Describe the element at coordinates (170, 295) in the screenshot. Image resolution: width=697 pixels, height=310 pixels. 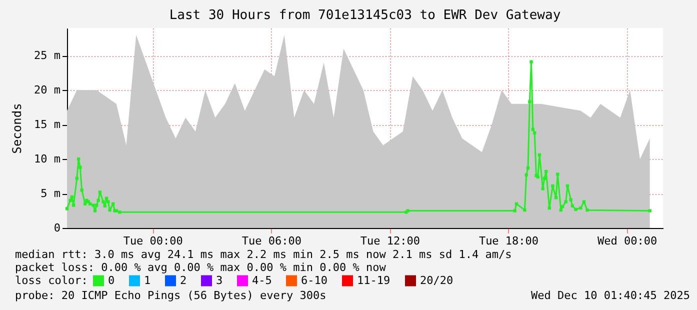
I see `text: probe: 20 ICMP Echo Pings (56 Bytes) every 300s` at that location.